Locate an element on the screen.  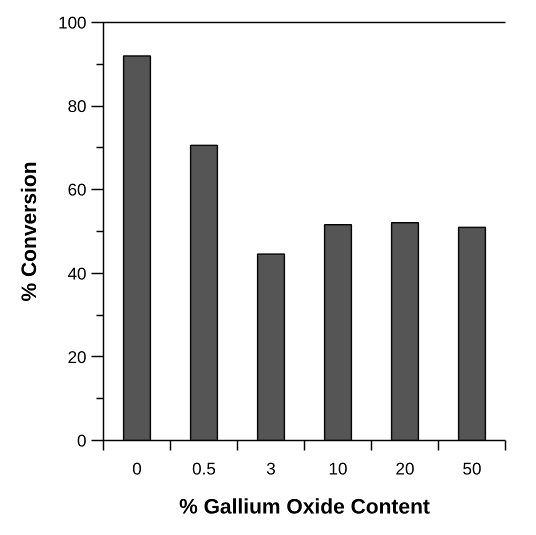
x-tick-label: 3 is located at coordinates (271, 469).